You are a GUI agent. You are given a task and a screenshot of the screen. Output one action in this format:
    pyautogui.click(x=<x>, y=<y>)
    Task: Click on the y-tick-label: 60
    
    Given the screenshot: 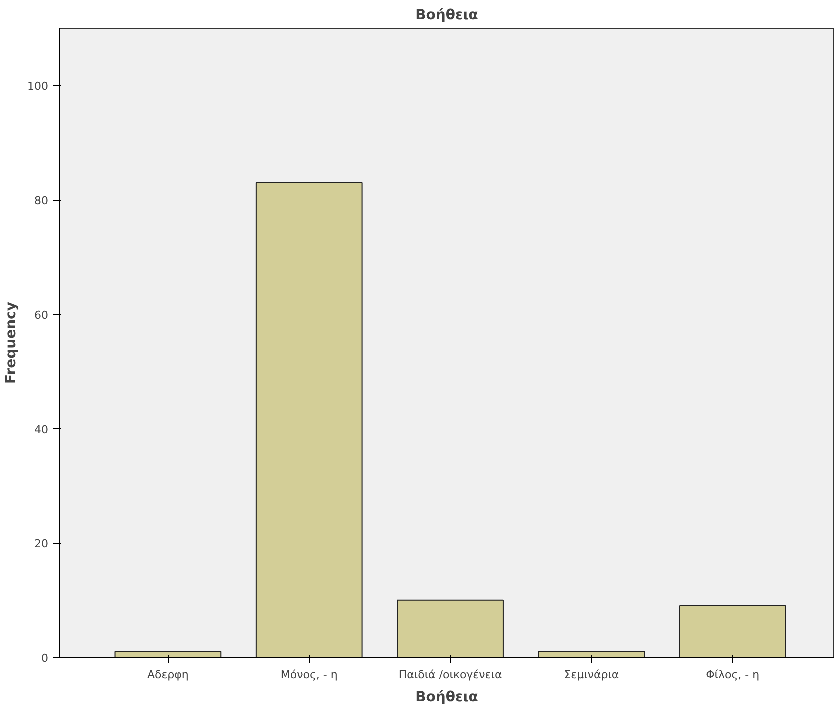 What is the action you would take?
    pyautogui.click(x=41, y=315)
    